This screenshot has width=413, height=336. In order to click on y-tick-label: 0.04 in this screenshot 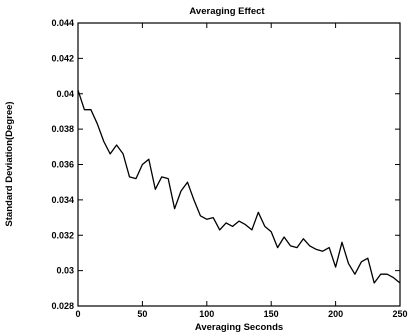, I will do `click(65, 94)`.